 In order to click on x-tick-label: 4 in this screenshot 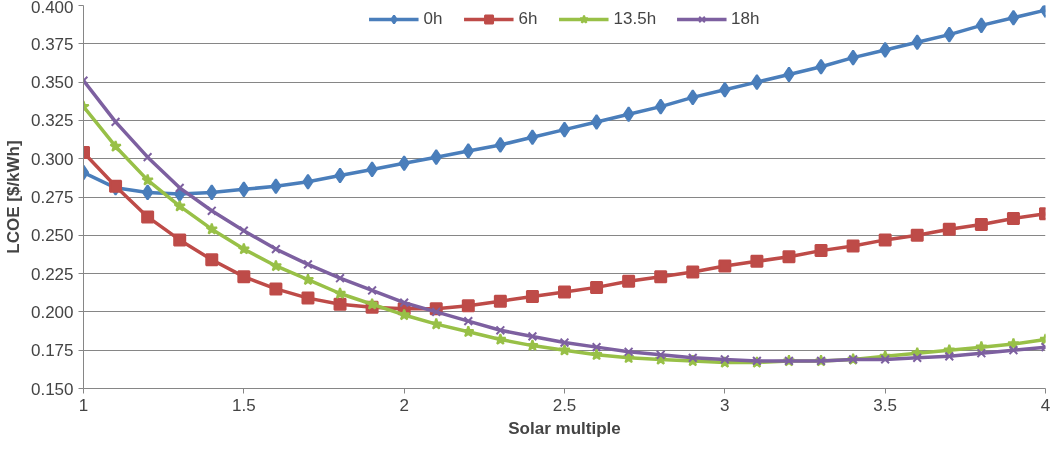, I will do `click(1045, 405)`.